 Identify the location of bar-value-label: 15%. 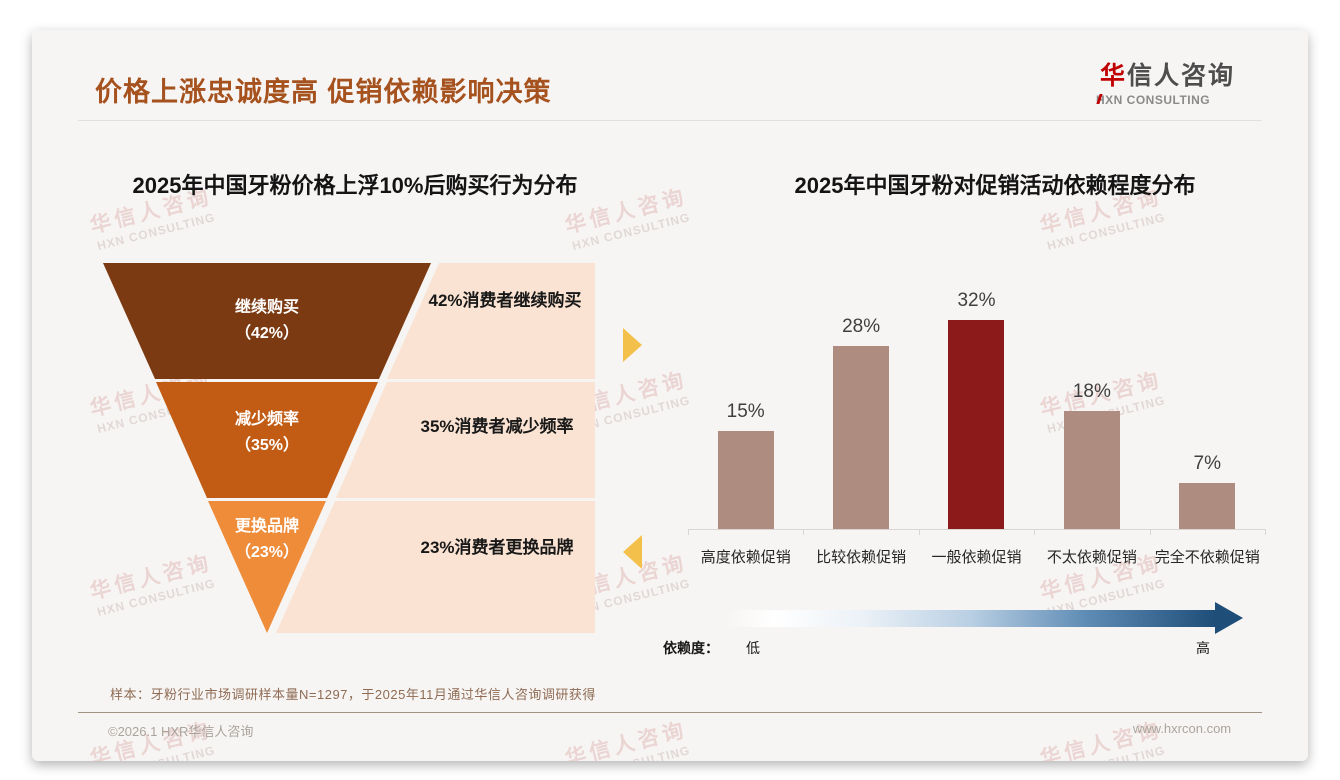
(745, 411).